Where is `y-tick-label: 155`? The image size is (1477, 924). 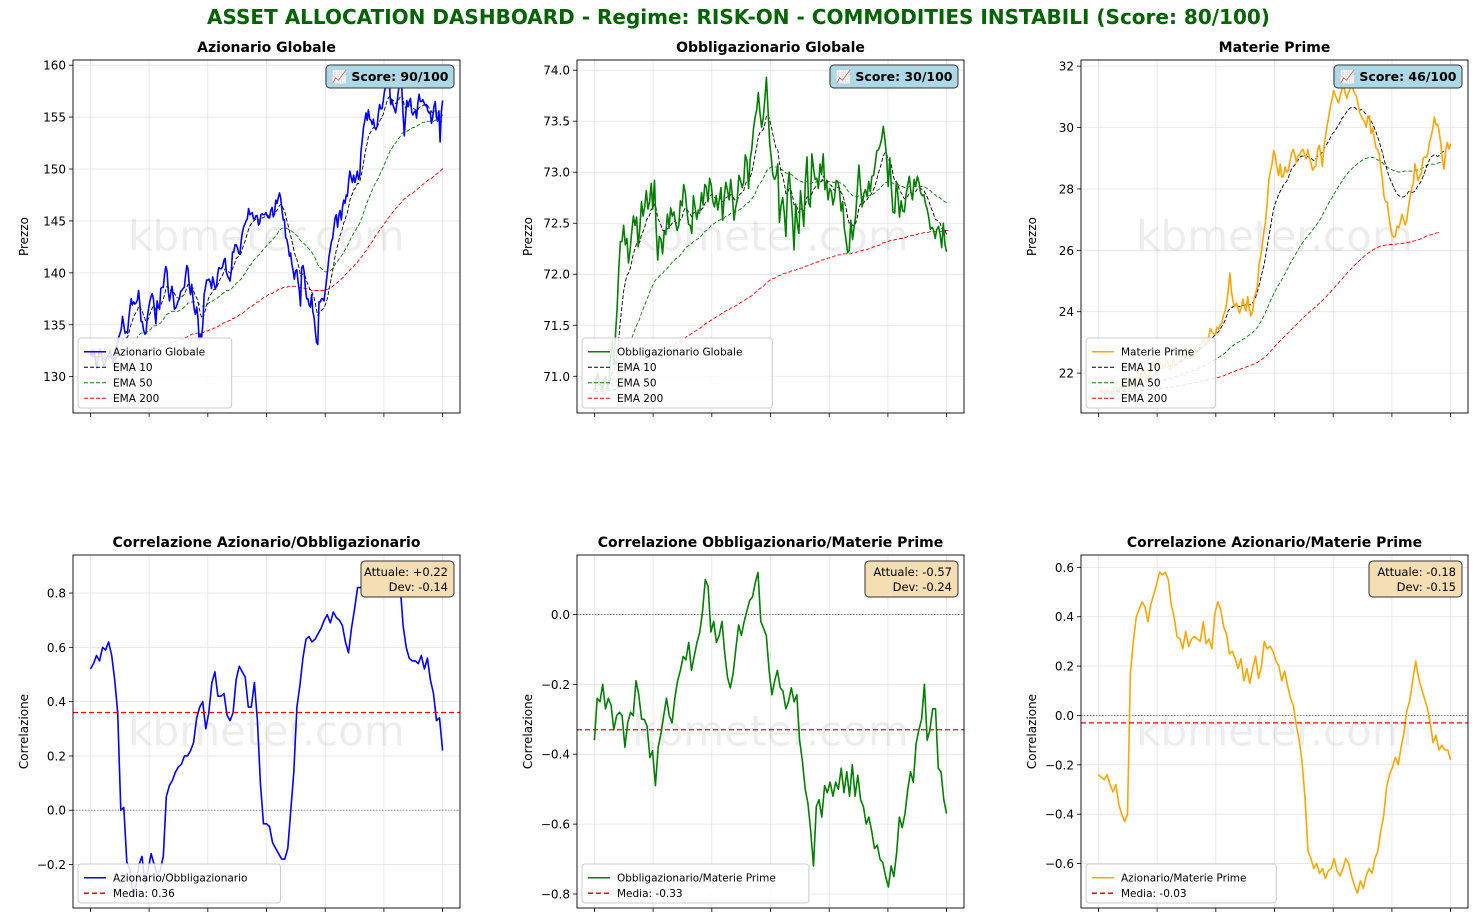 y-tick-label: 155 is located at coordinates (54, 118).